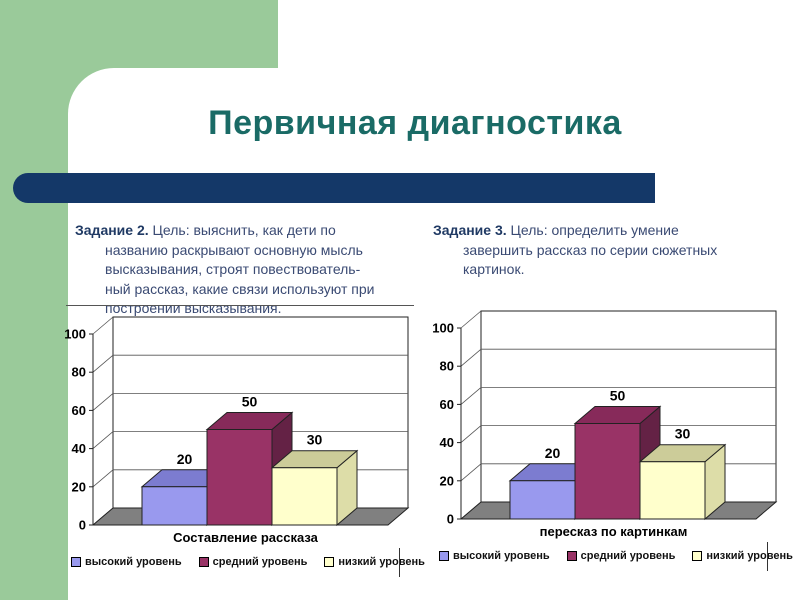 The width and height of the screenshot is (800, 600). Describe the element at coordinates (112, 230) in the screenshot. I see `task2-label: Задание 2.` at that location.